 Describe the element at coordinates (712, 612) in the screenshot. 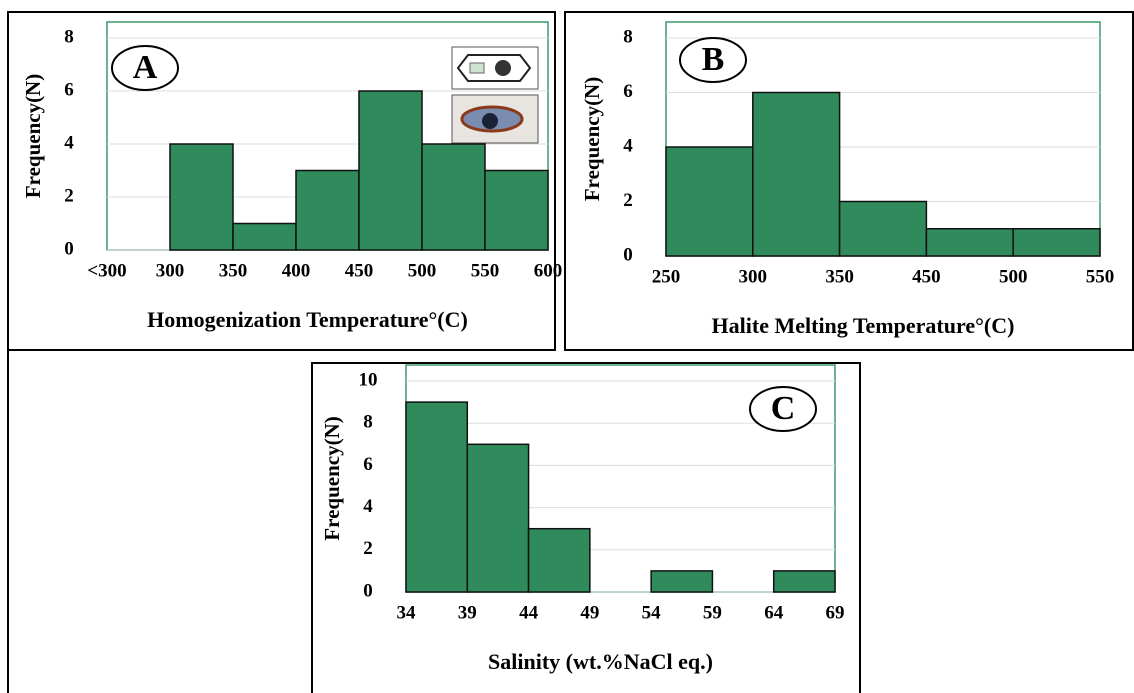

I see `x-tick-label: 59` at that location.